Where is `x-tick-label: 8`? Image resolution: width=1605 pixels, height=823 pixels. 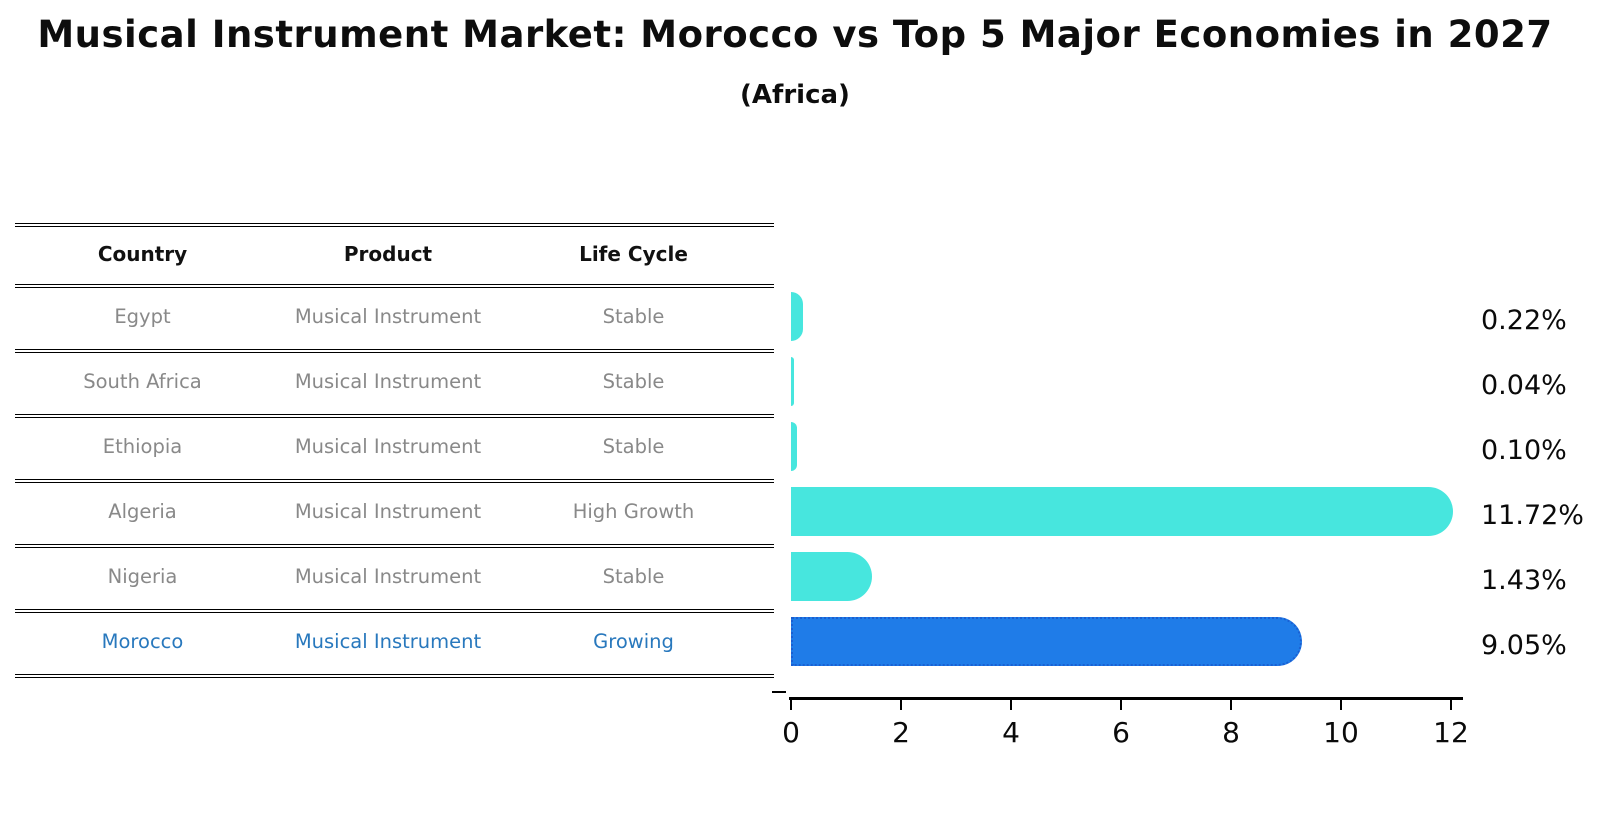
x-tick-label: 8 is located at coordinates (1231, 732).